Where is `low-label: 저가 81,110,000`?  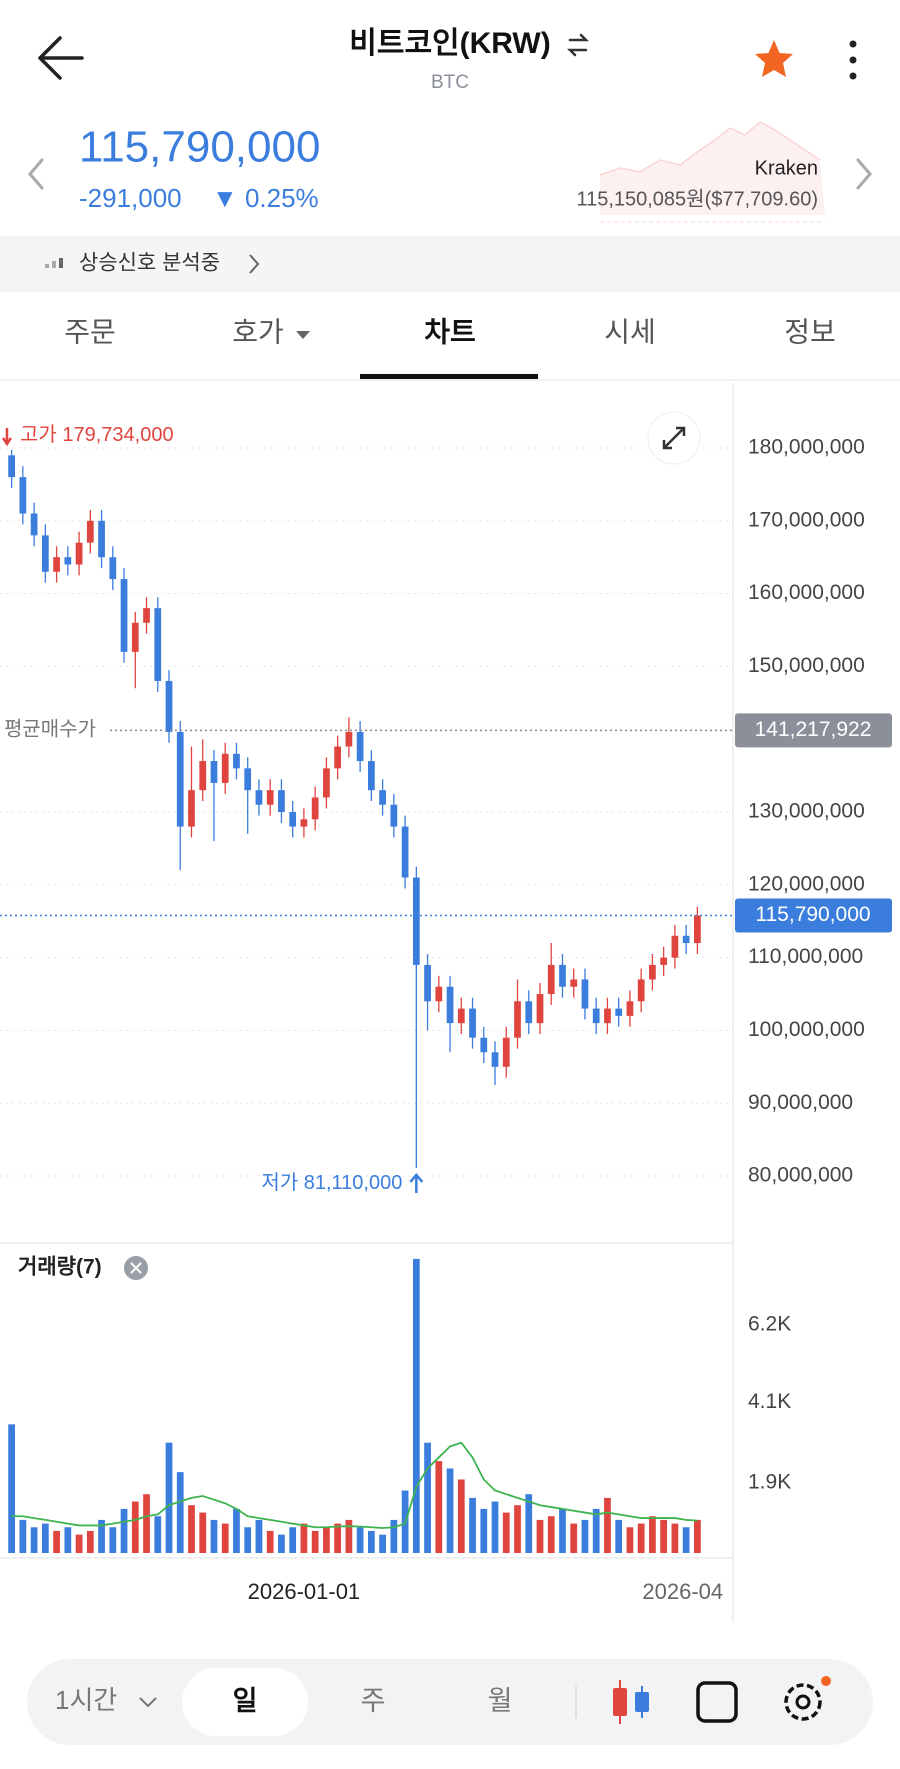
low-label: 저가 81,110,000 is located at coordinates (331, 1182).